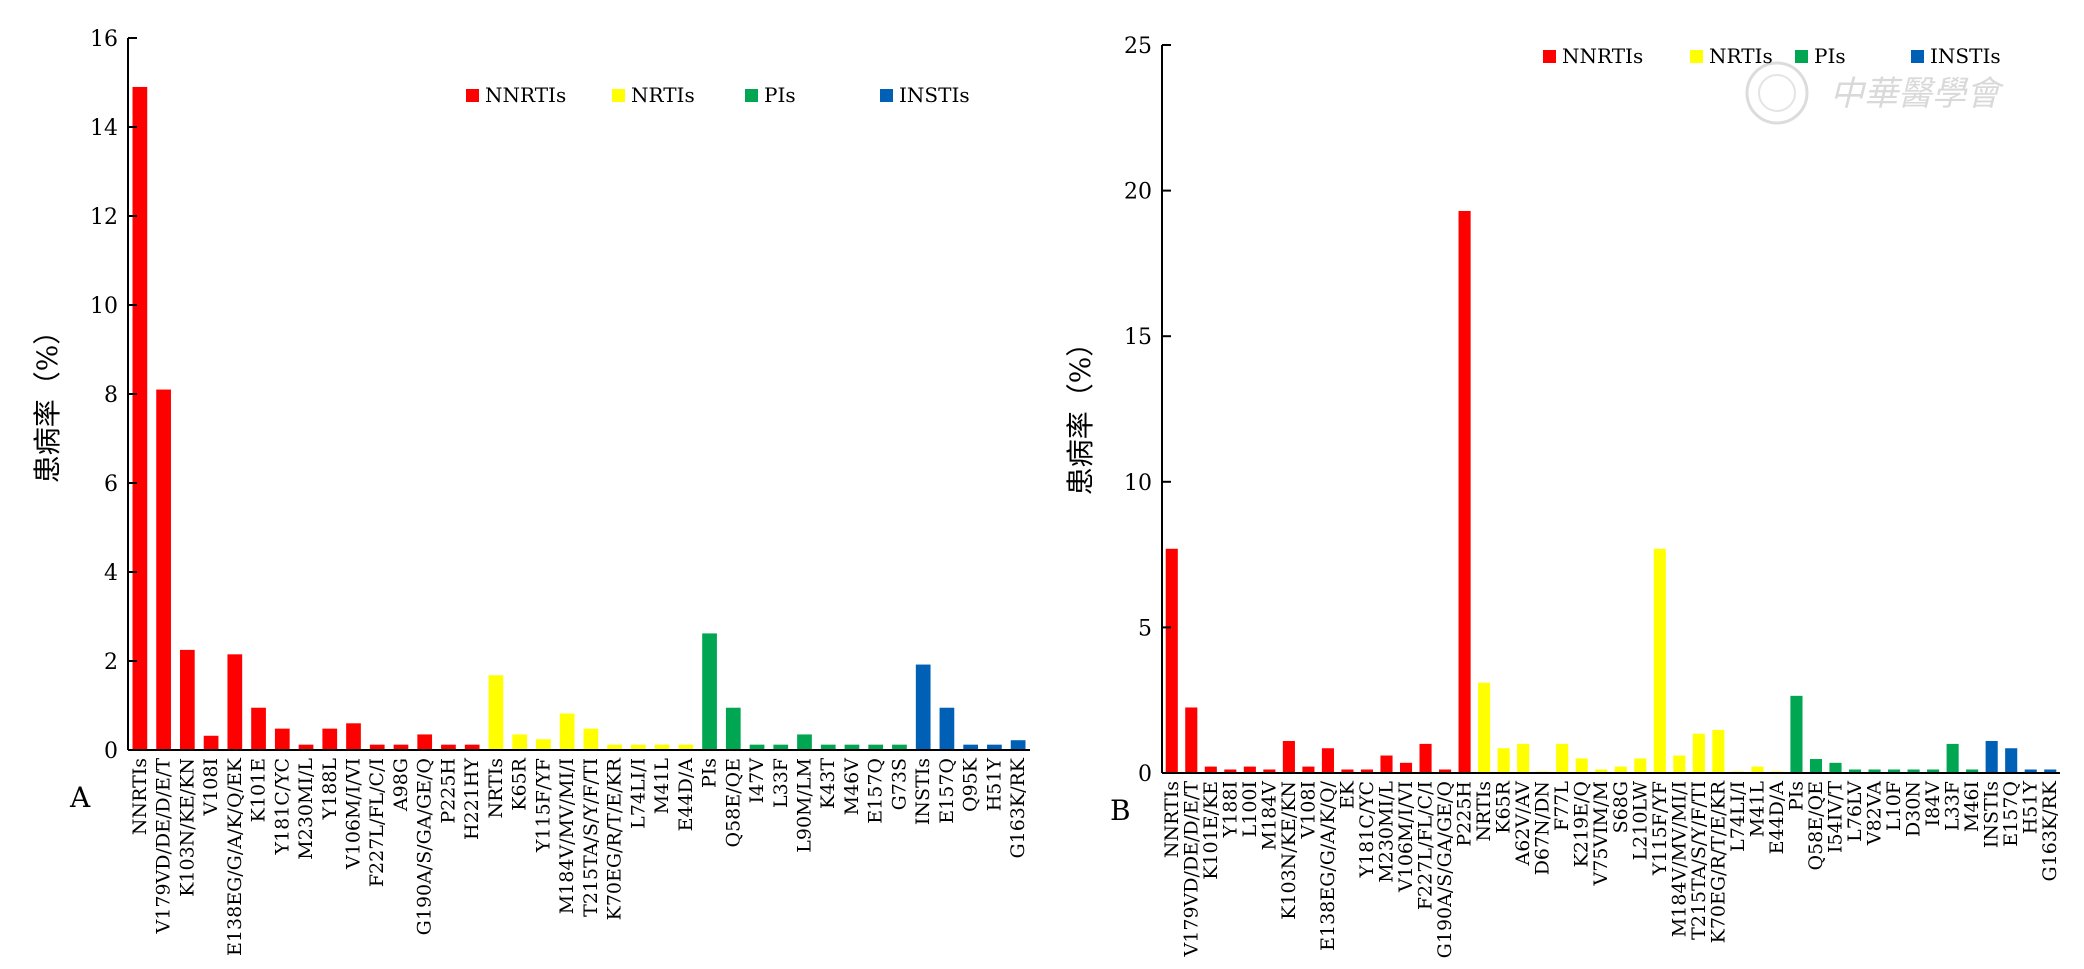 This screenshot has height=969, width=2084. I want to click on panel-a-x-tick-label: E44D/A, so click(686, 795).